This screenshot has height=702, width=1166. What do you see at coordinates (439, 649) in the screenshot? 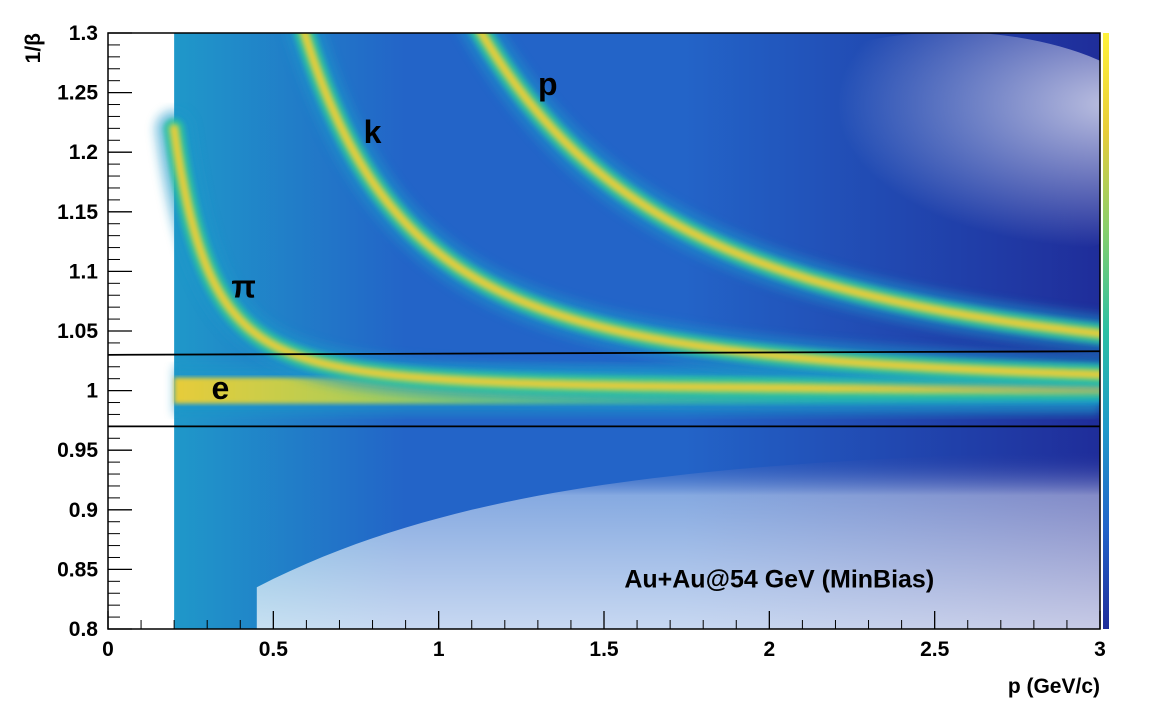
I see `x-tick-label: 1` at bounding box center [439, 649].